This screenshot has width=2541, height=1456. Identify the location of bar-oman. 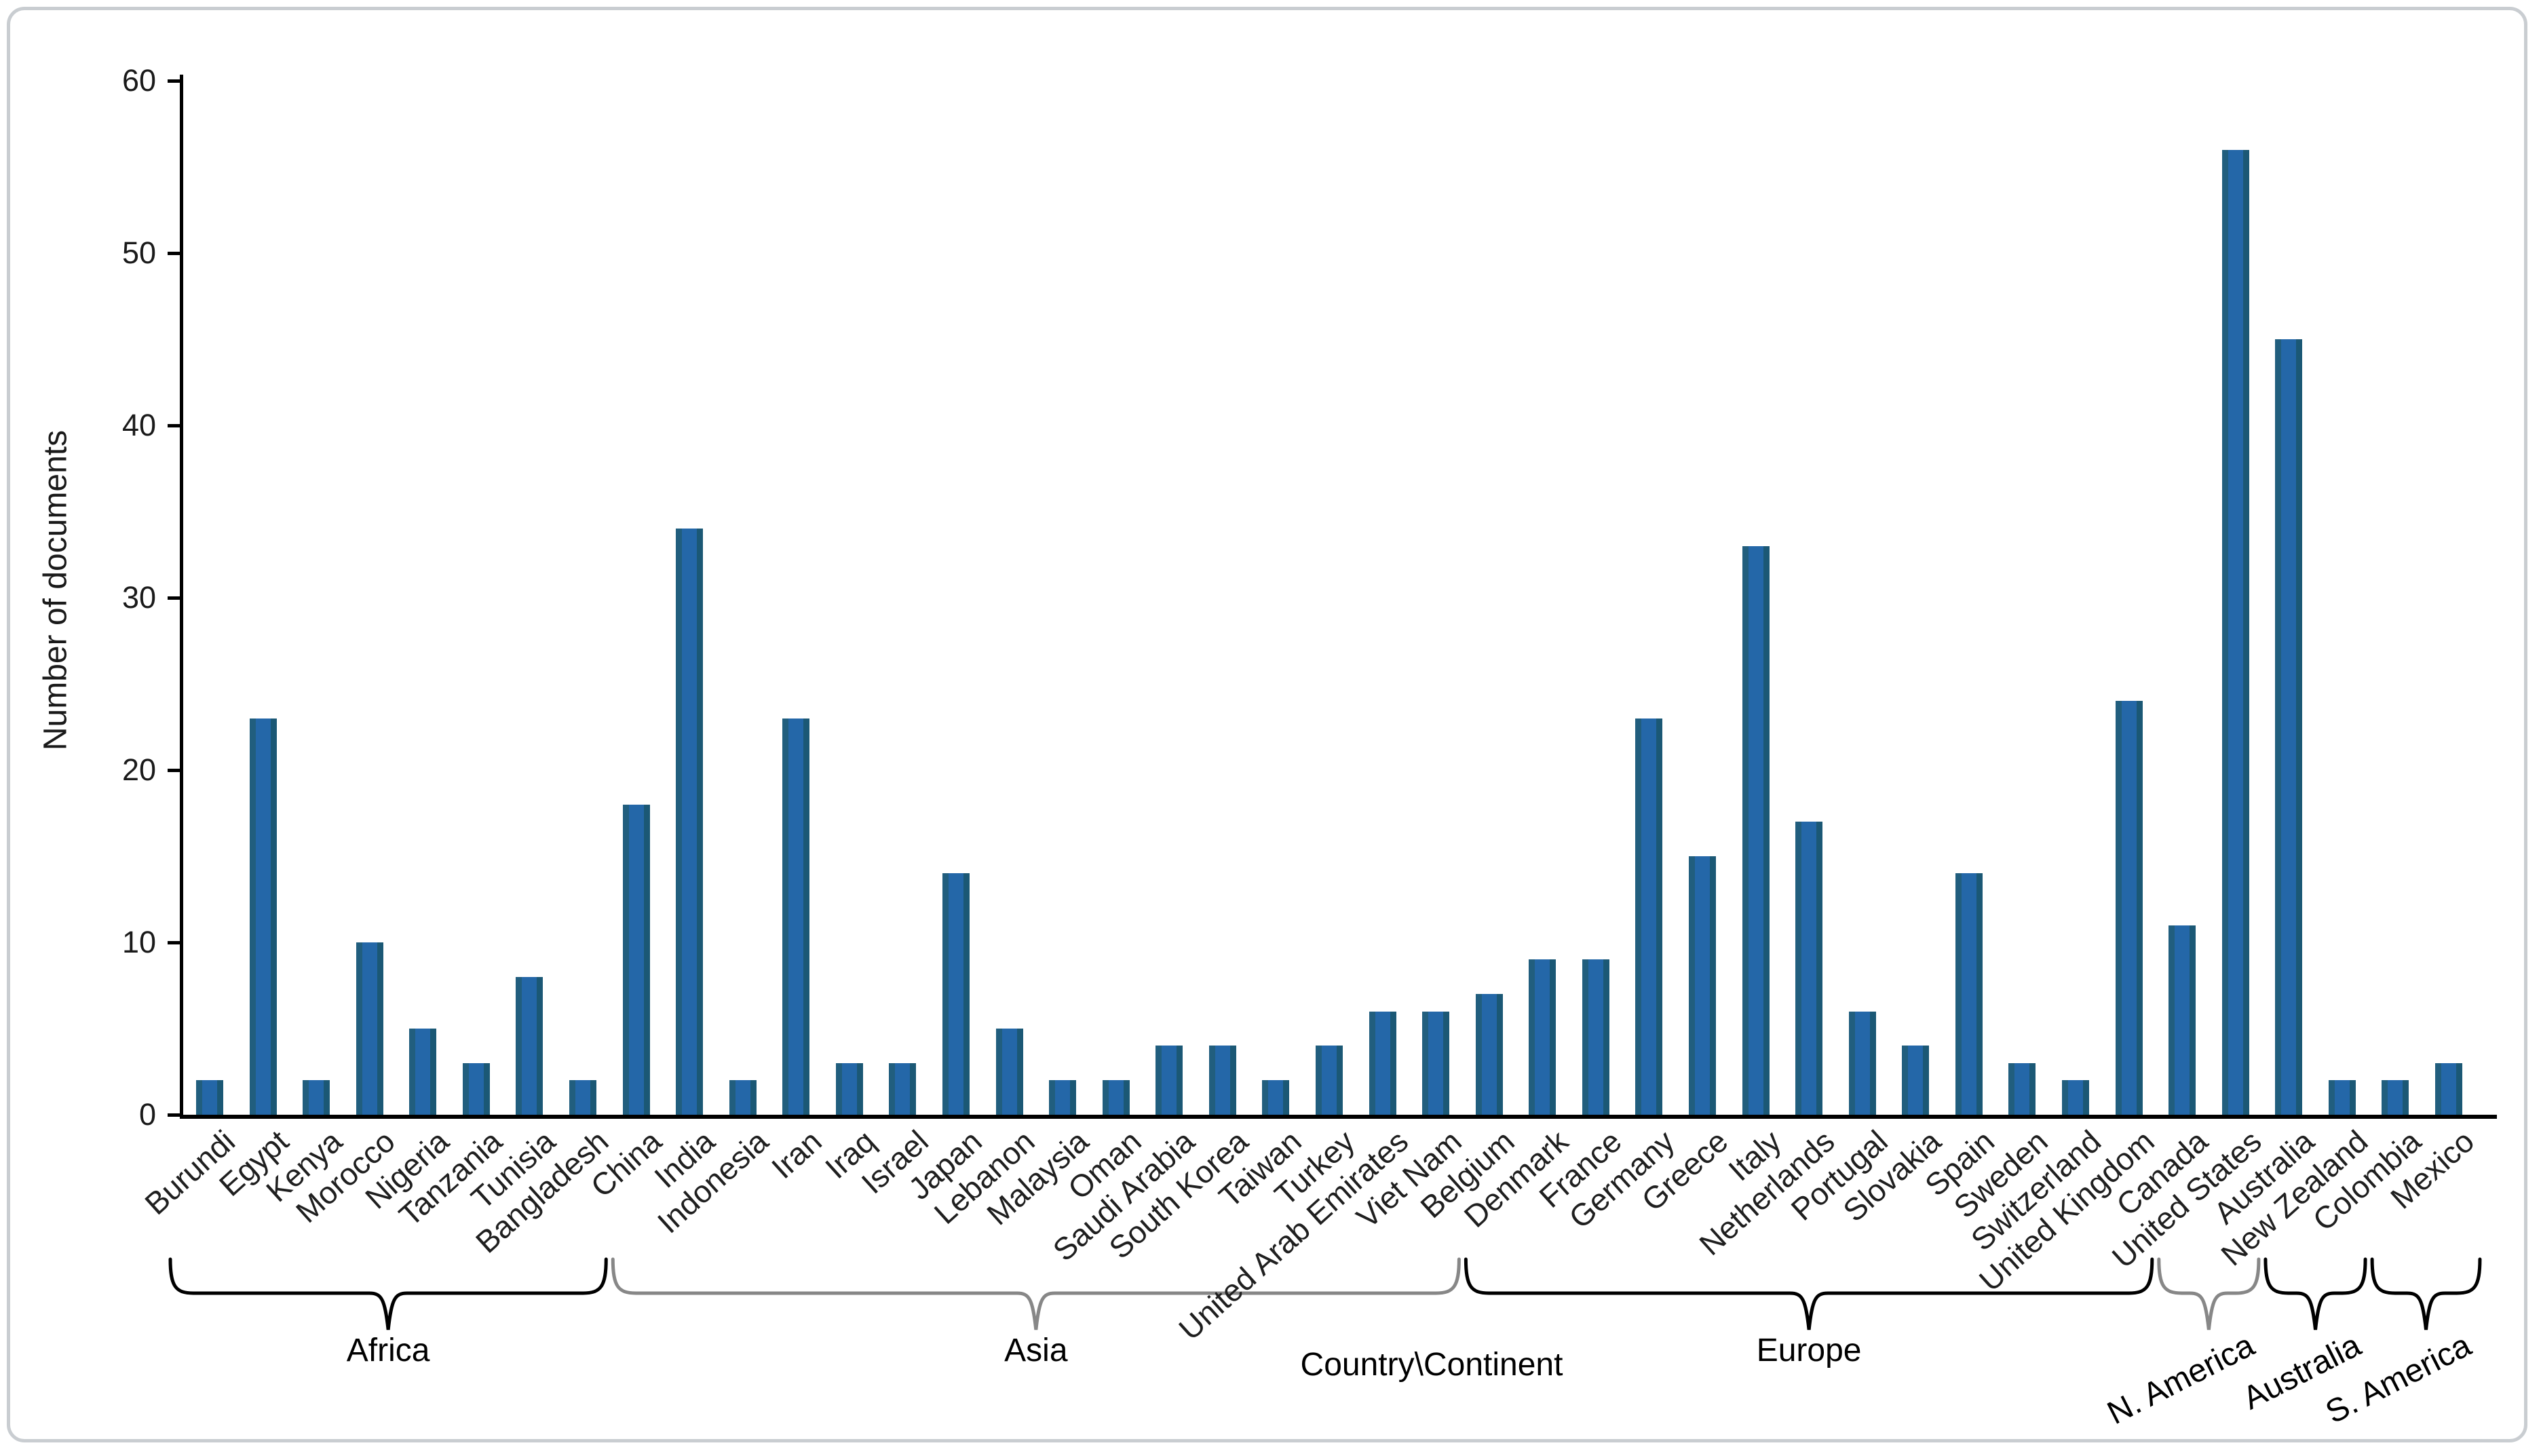
(1116, 1097).